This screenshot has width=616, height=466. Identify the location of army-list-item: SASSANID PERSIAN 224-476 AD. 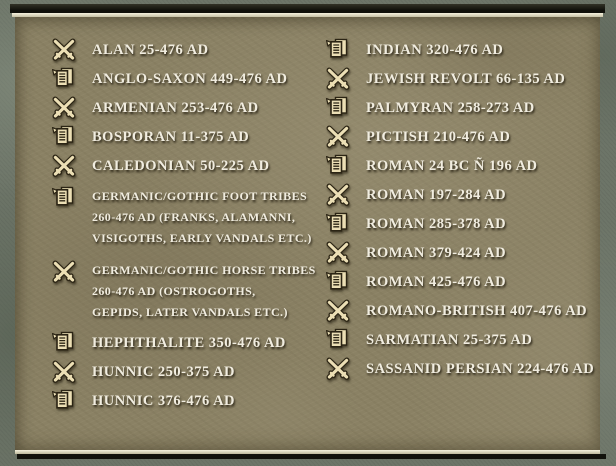
(462, 369).